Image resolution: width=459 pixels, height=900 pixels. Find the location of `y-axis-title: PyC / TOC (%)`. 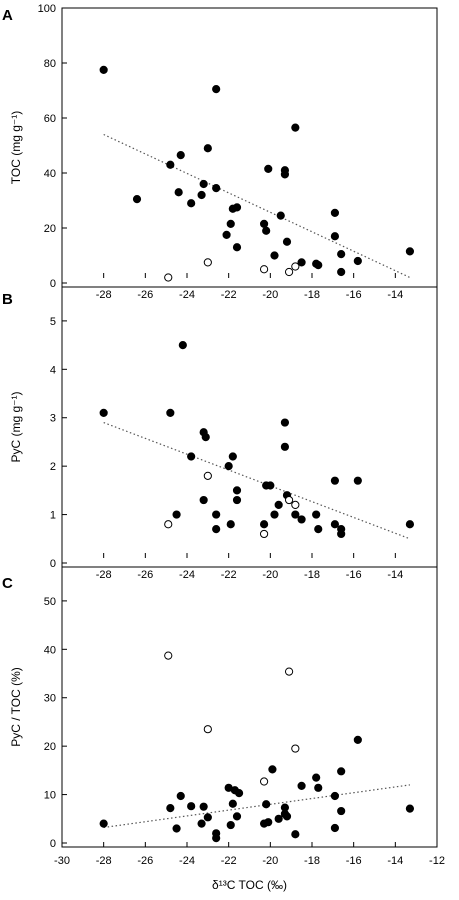

y-axis-title: PyC / TOC (%) is located at coordinates (16, 707).